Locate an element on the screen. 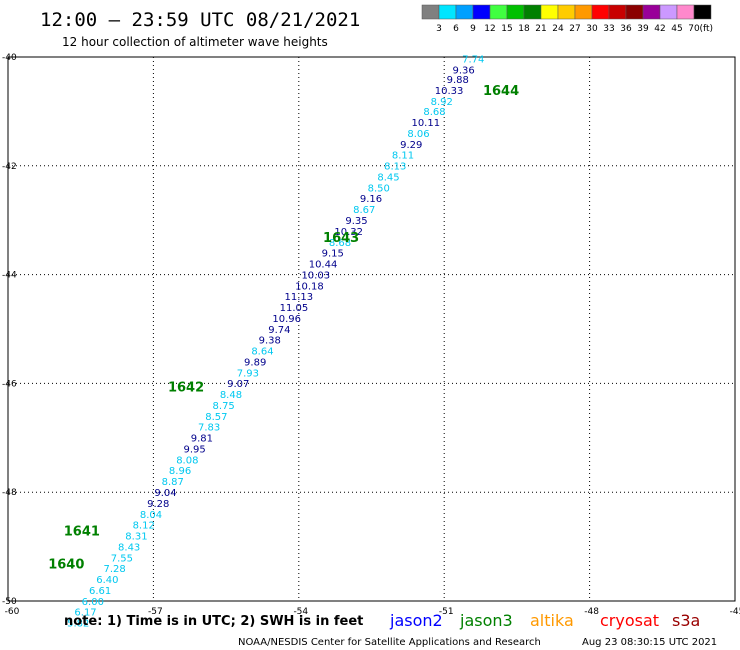 The height and width of the screenshot is (650, 740). y-tick-label: -46 is located at coordinates (9, 384).